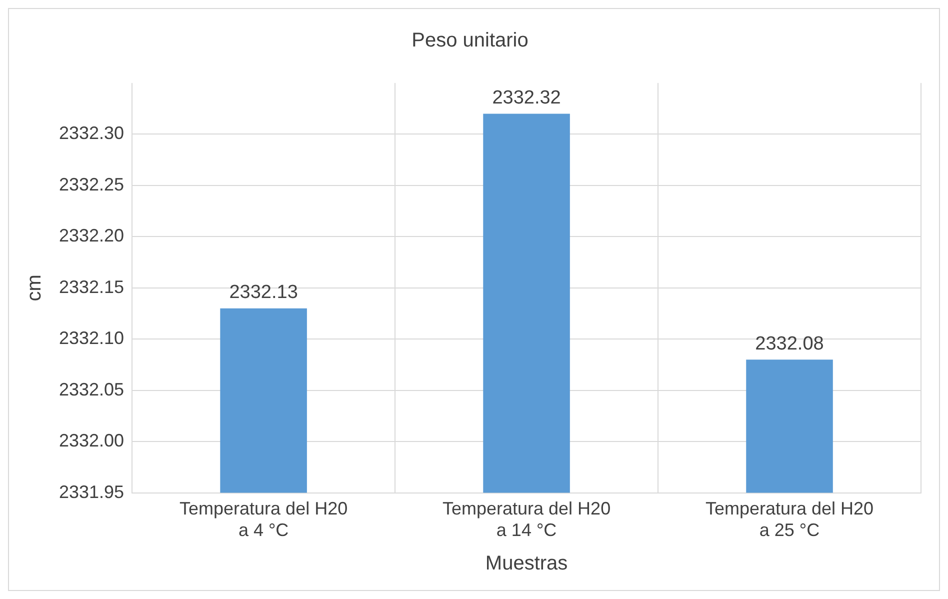 The height and width of the screenshot is (599, 948). Describe the element at coordinates (91, 236) in the screenshot. I see `y-tick-label: 2332.20` at that location.